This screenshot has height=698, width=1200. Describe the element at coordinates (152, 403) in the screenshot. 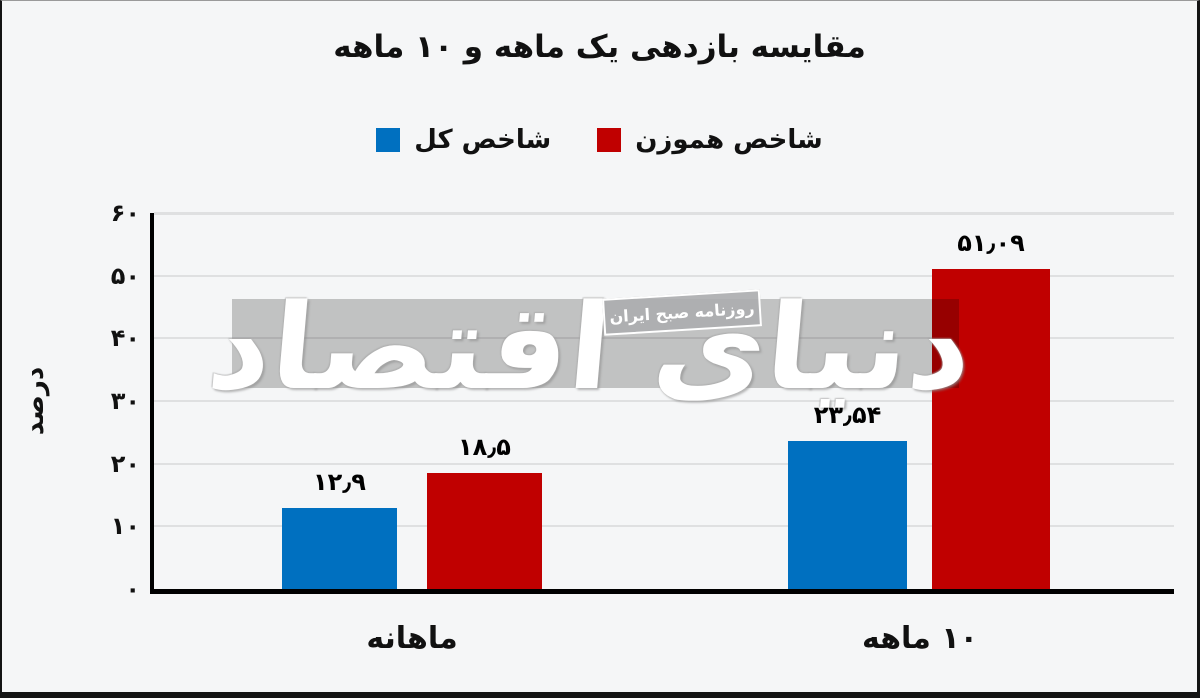

I see `y-axis-line` at that location.